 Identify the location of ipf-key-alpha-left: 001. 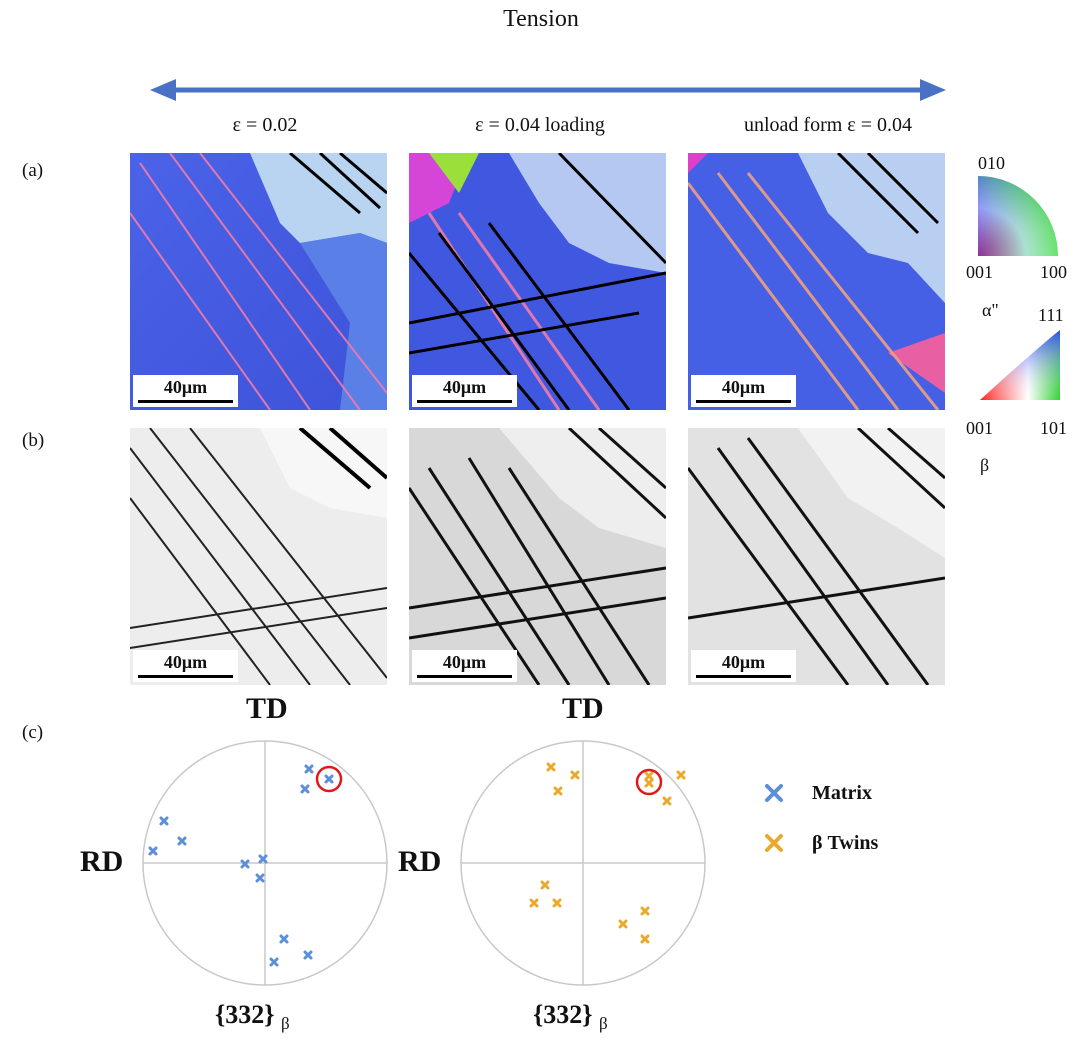
(979, 272).